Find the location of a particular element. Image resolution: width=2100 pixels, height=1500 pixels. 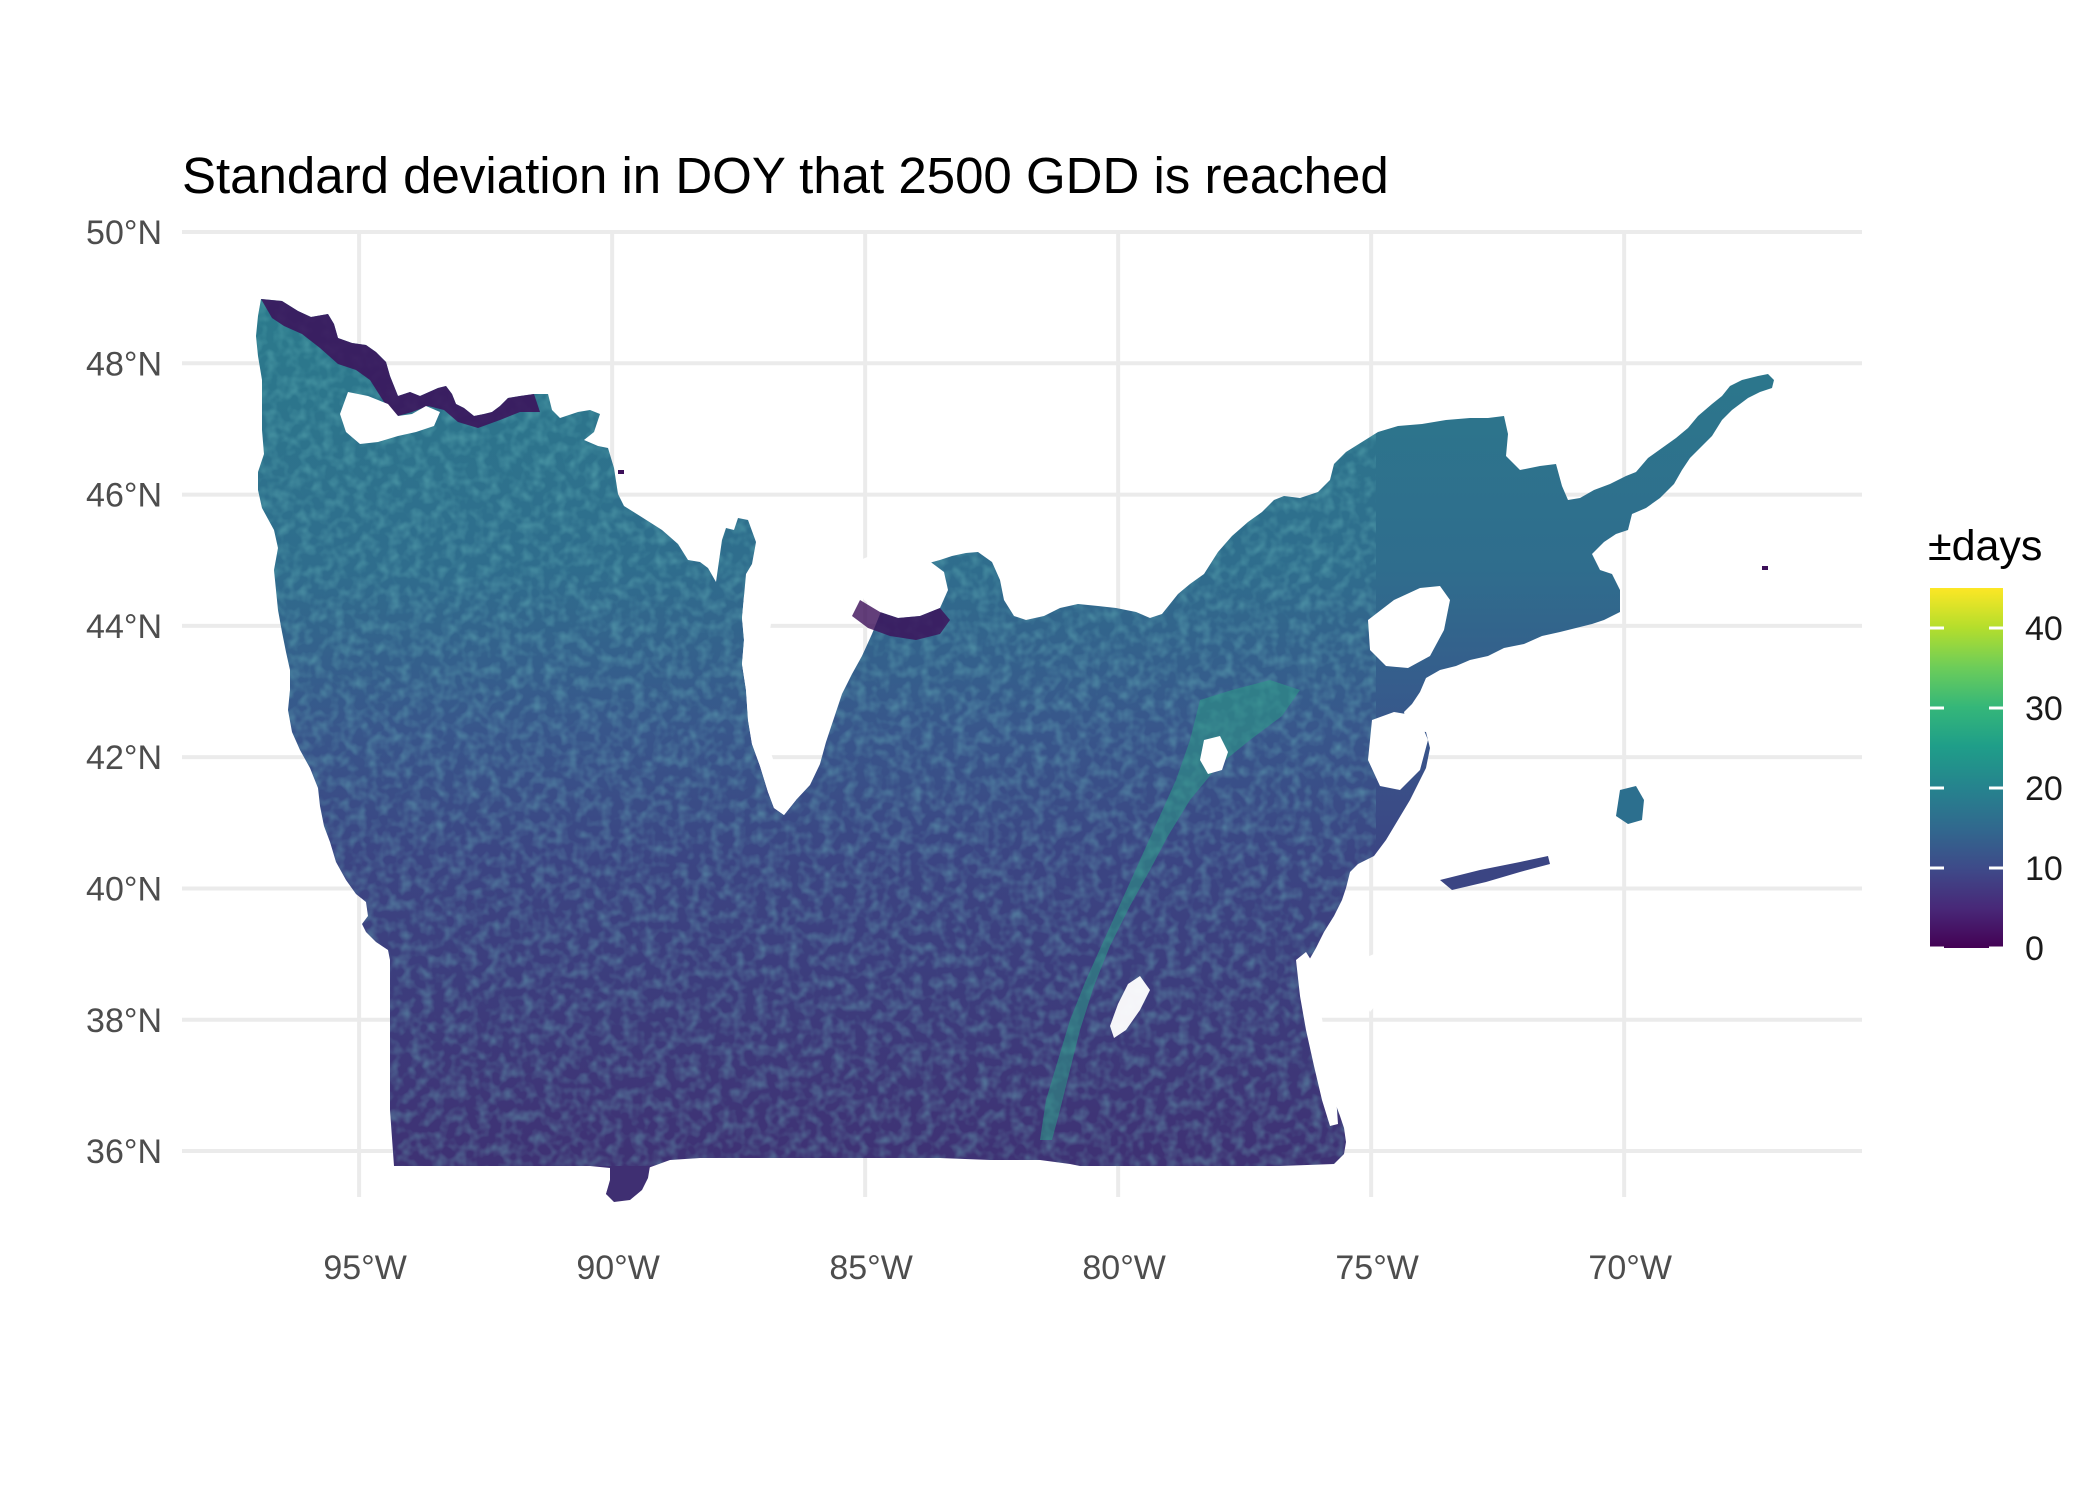

new-york-water-gaps is located at coordinates (1398, 751).